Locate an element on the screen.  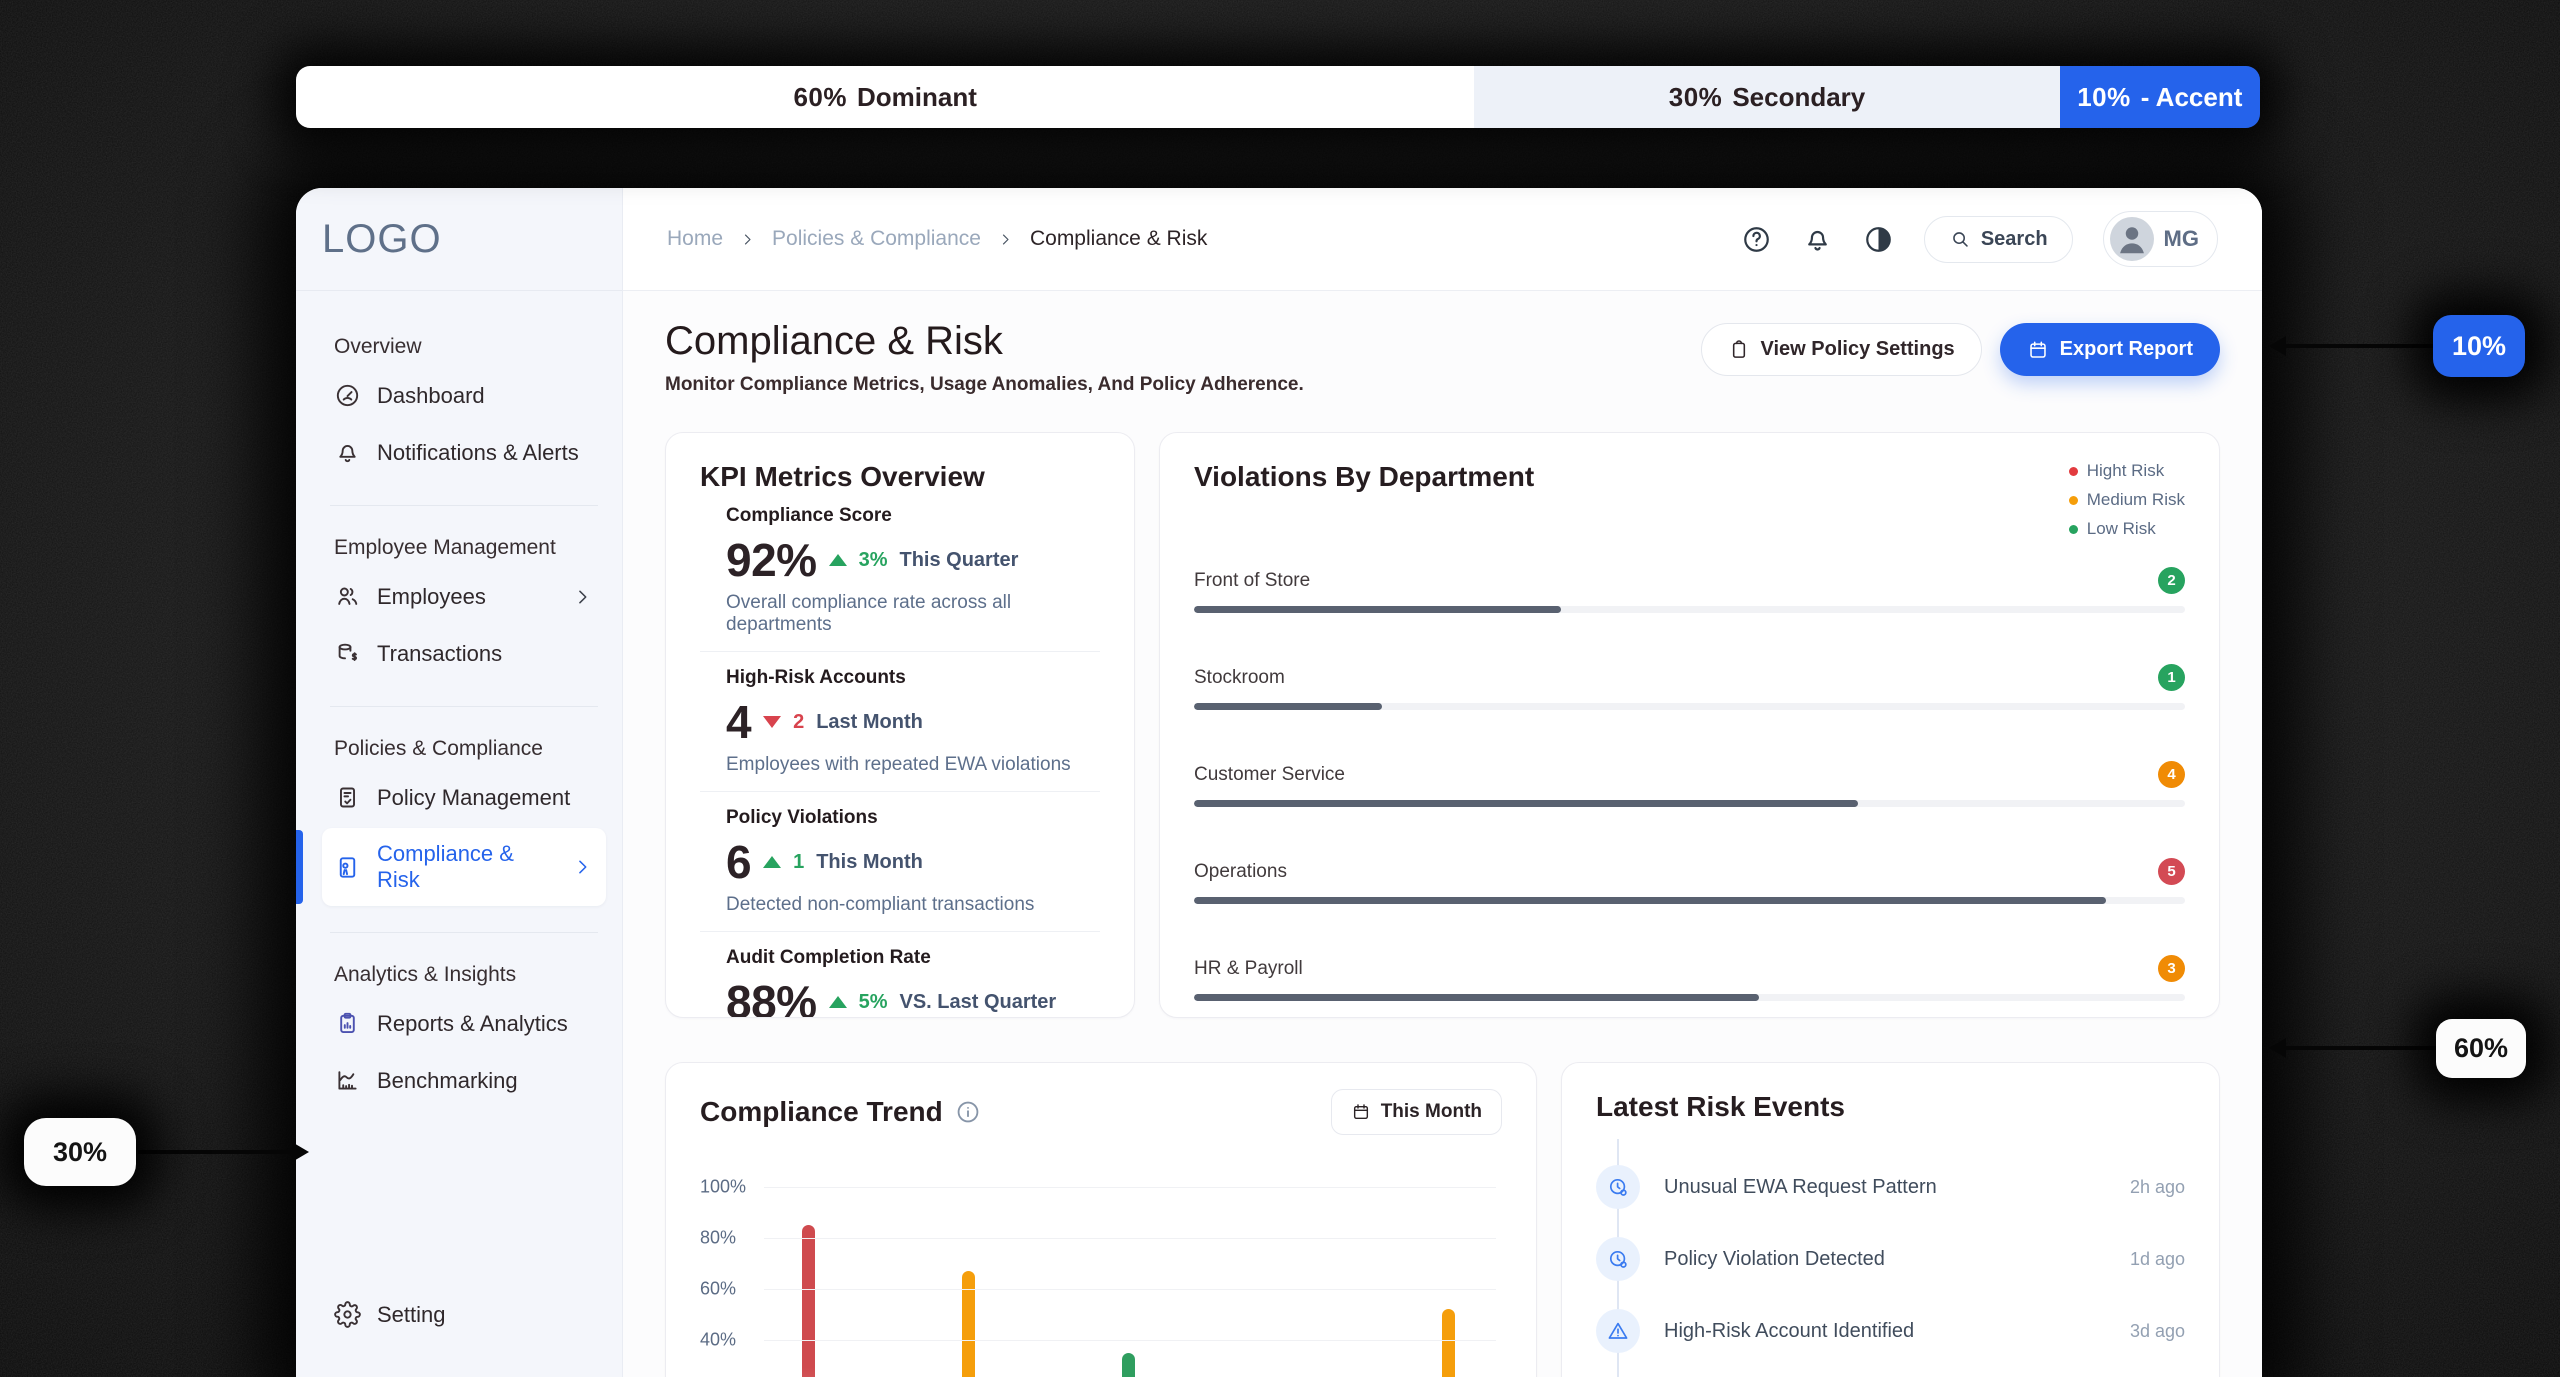
sidebar-item-label: Transactions is located at coordinates (440, 653).